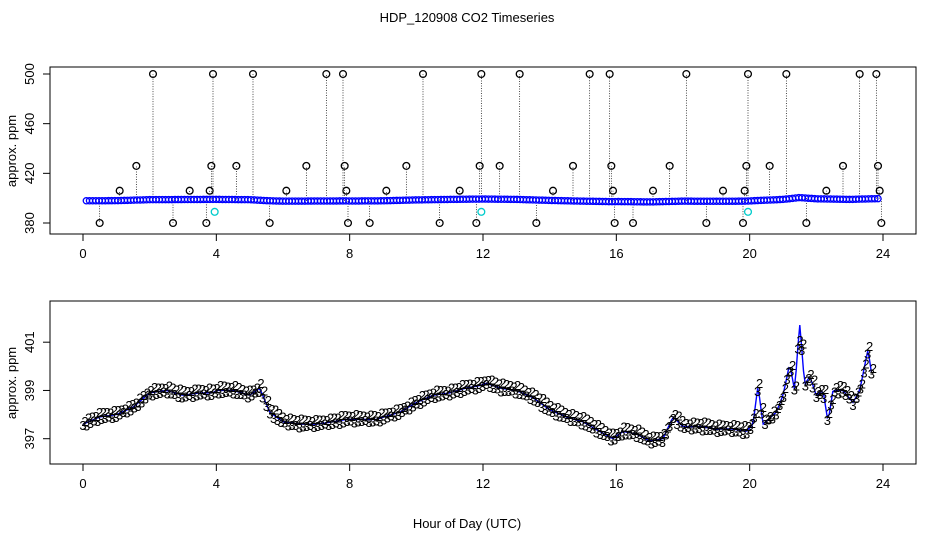 This screenshot has width=936, height=540. I want to click on x-tick-label: 12, so click(483, 253).